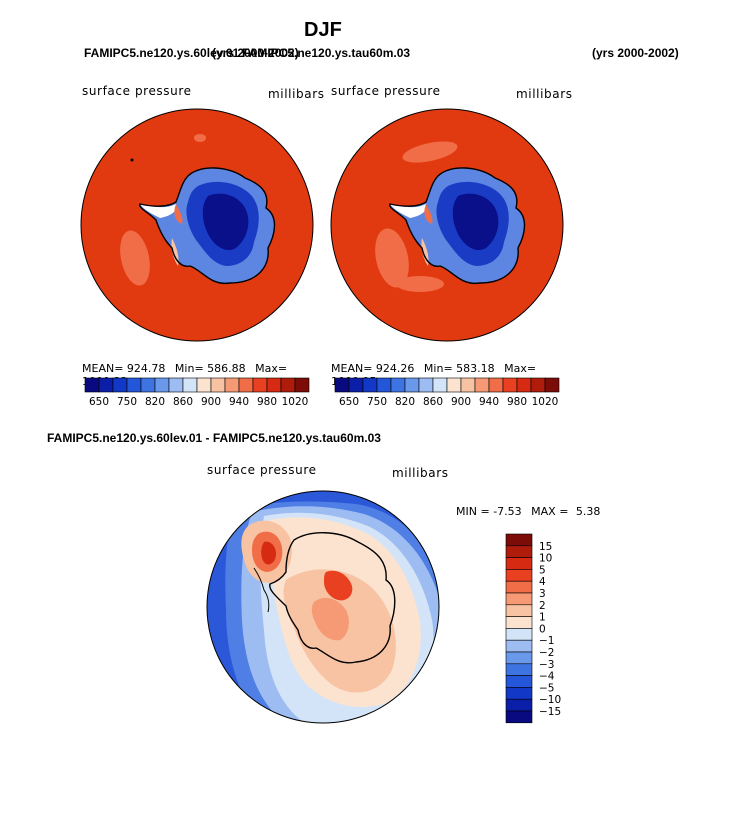 The width and height of the screenshot is (733, 820). Describe the element at coordinates (267, 402) in the screenshot. I see `colorbar-tick-label: 980` at that location.